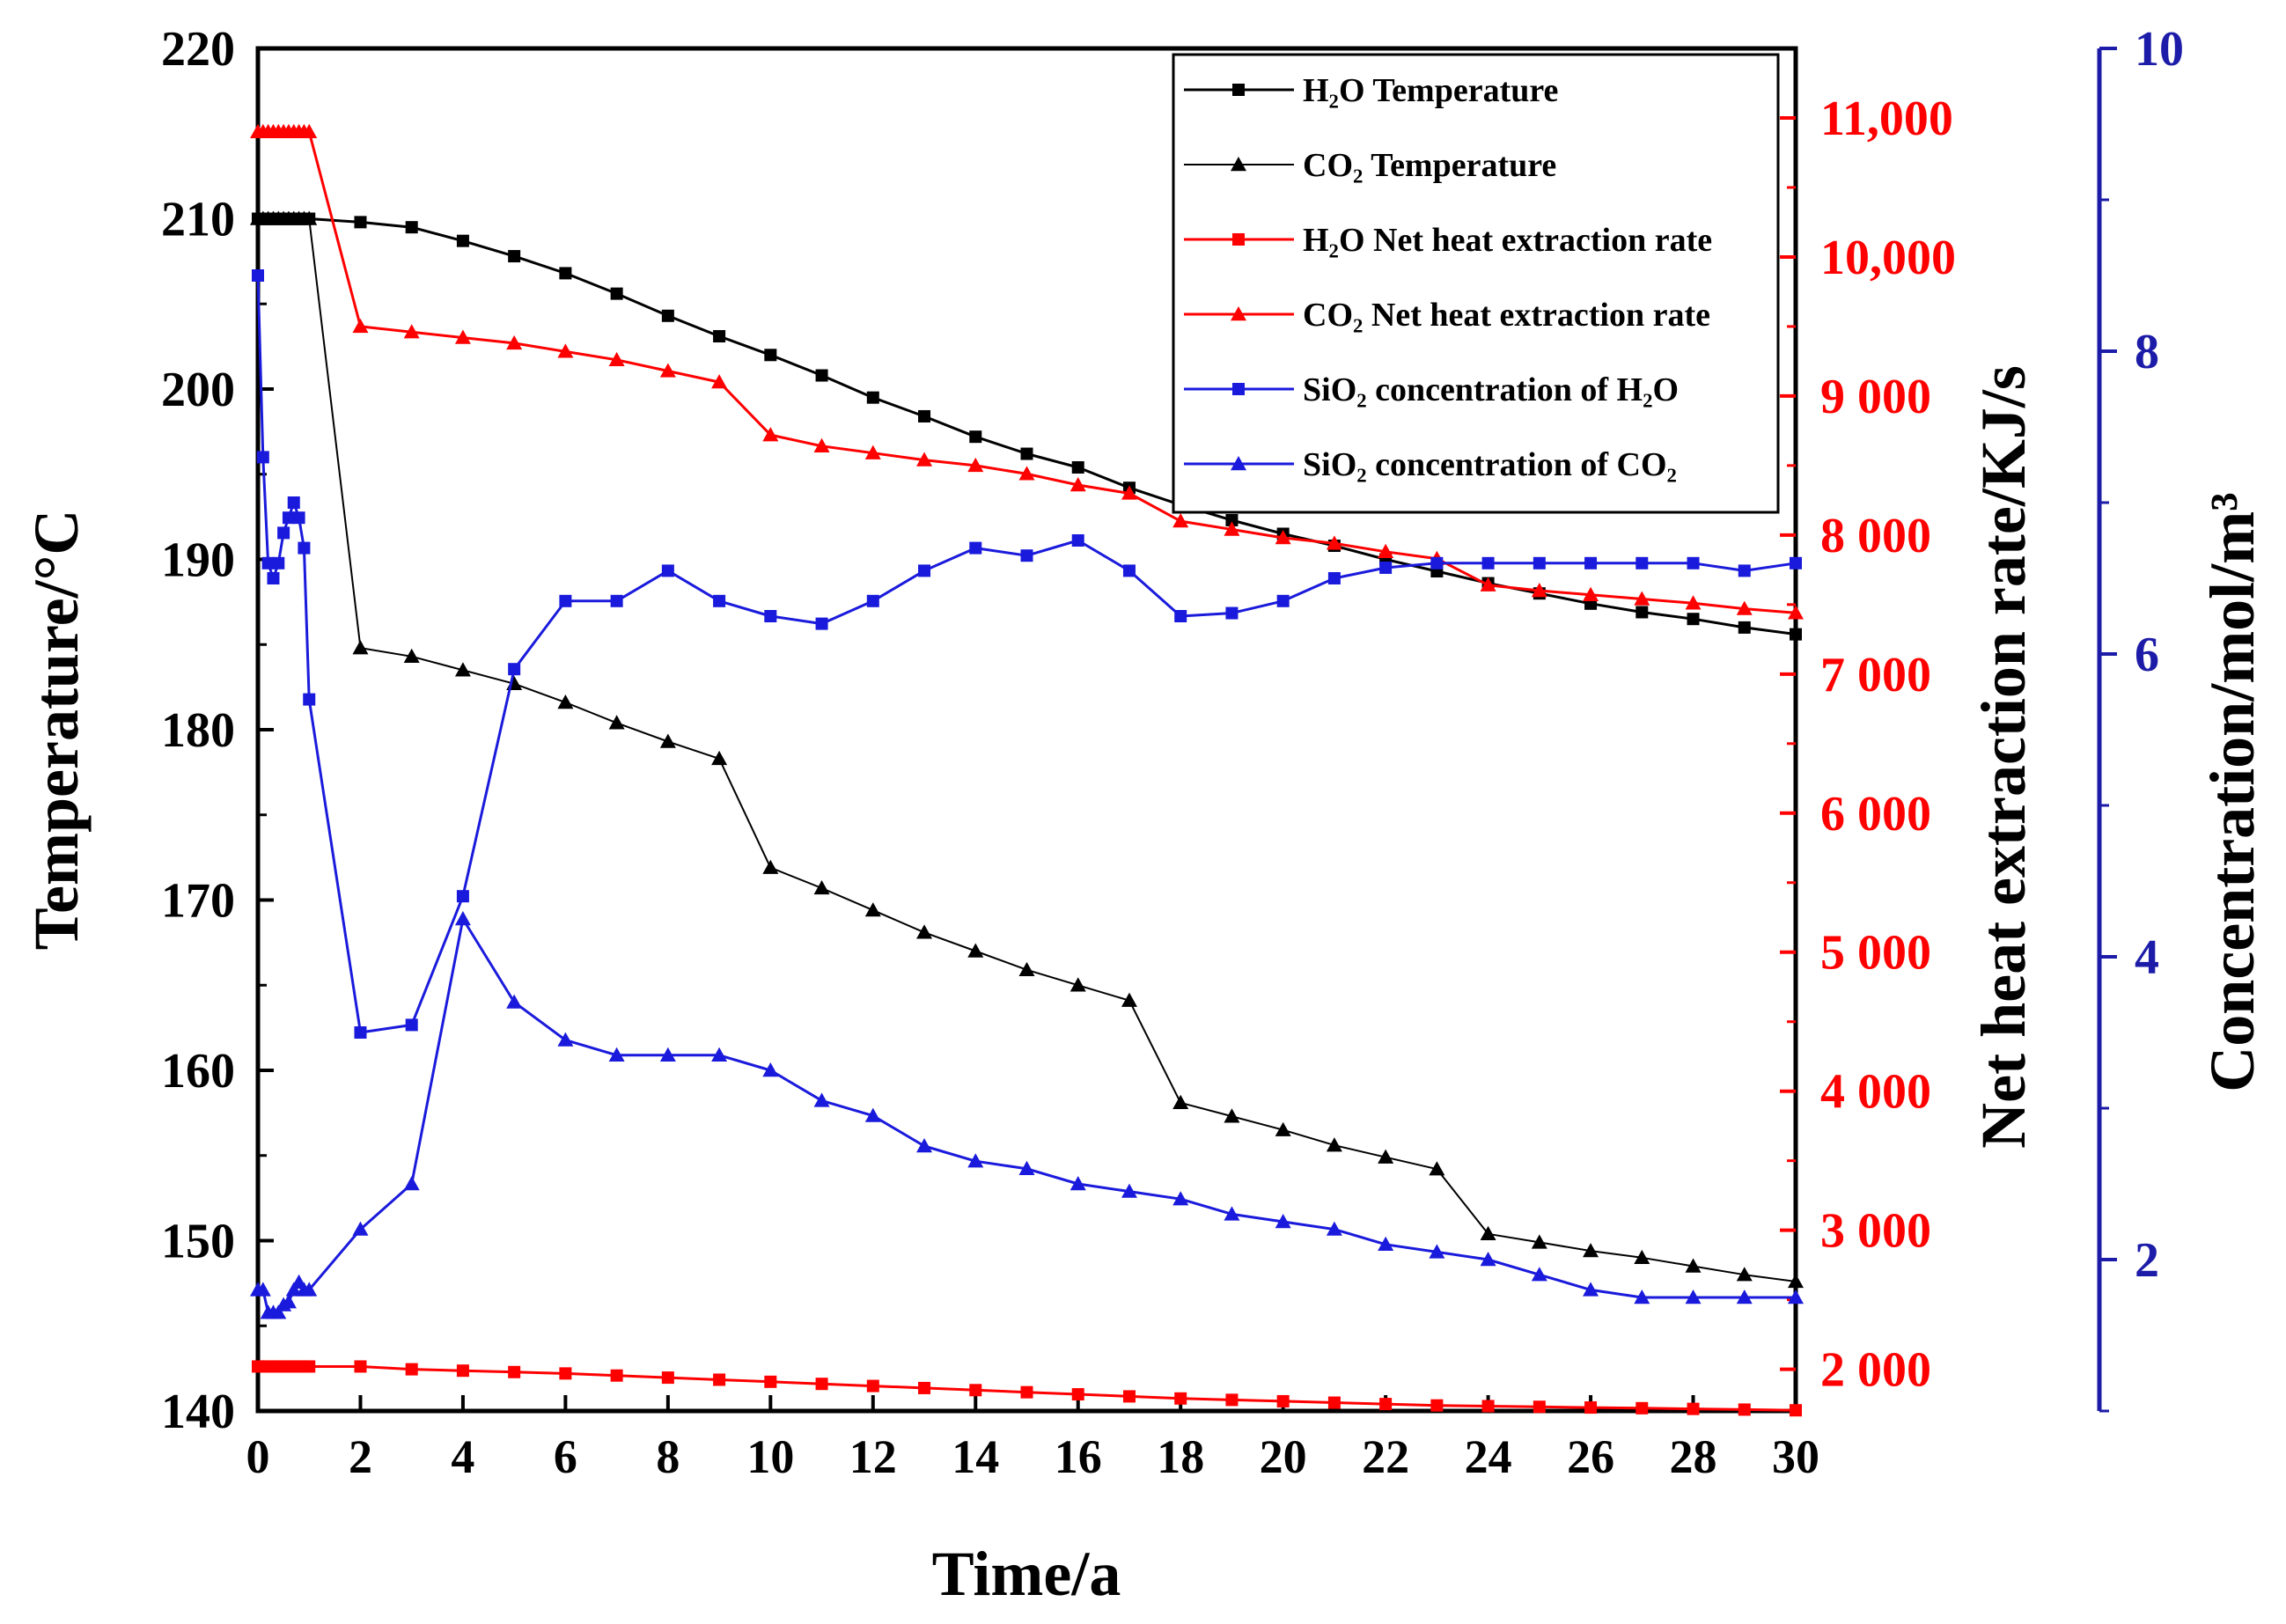 The width and height of the screenshot is (2286, 1624). Describe the element at coordinates (1283, 1456) in the screenshot. I see `x-tick-label: 20` at that location.